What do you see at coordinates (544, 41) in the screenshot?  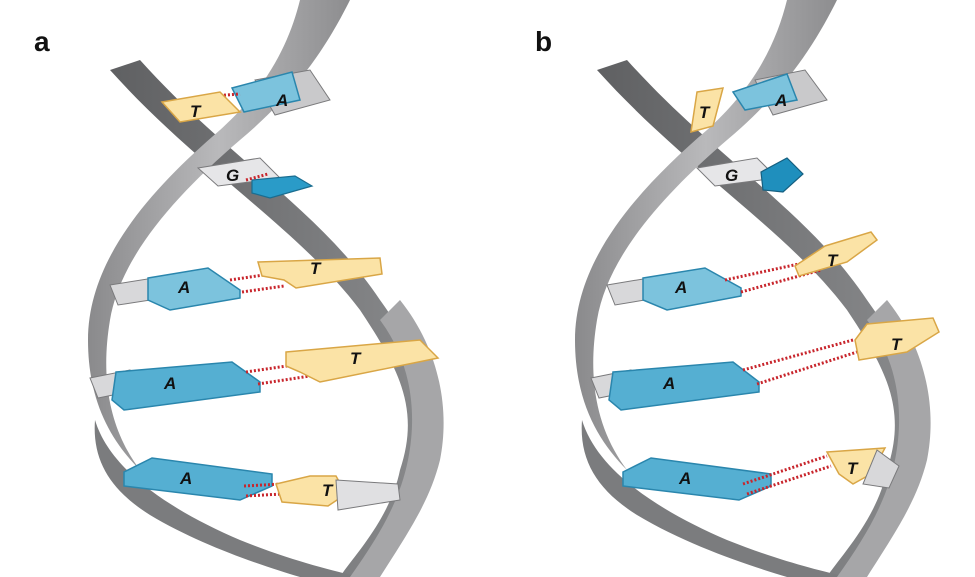 I see `panel-label-b: b` at bounding box center [544, 41].